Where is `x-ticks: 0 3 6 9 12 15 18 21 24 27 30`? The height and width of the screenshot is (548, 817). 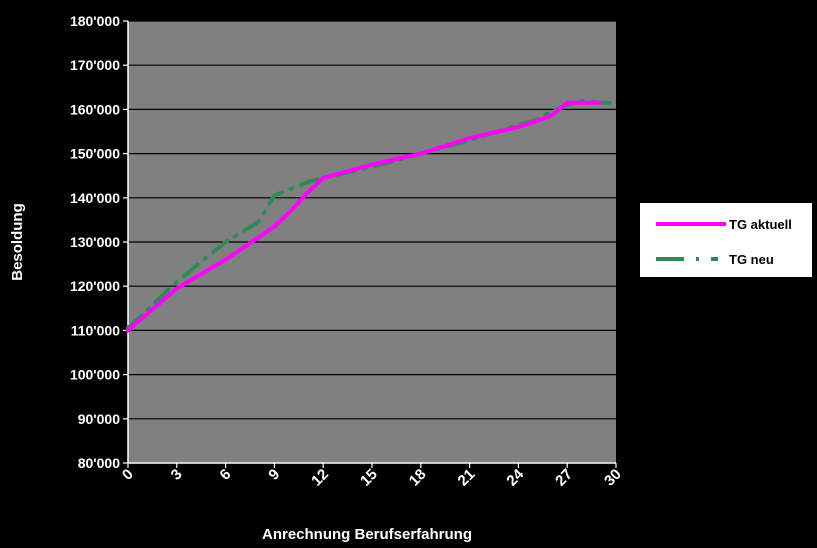 x-ticks: 0 3 6 9 12 15 18 21 24 27 30 is located at coordinates (372, 476).